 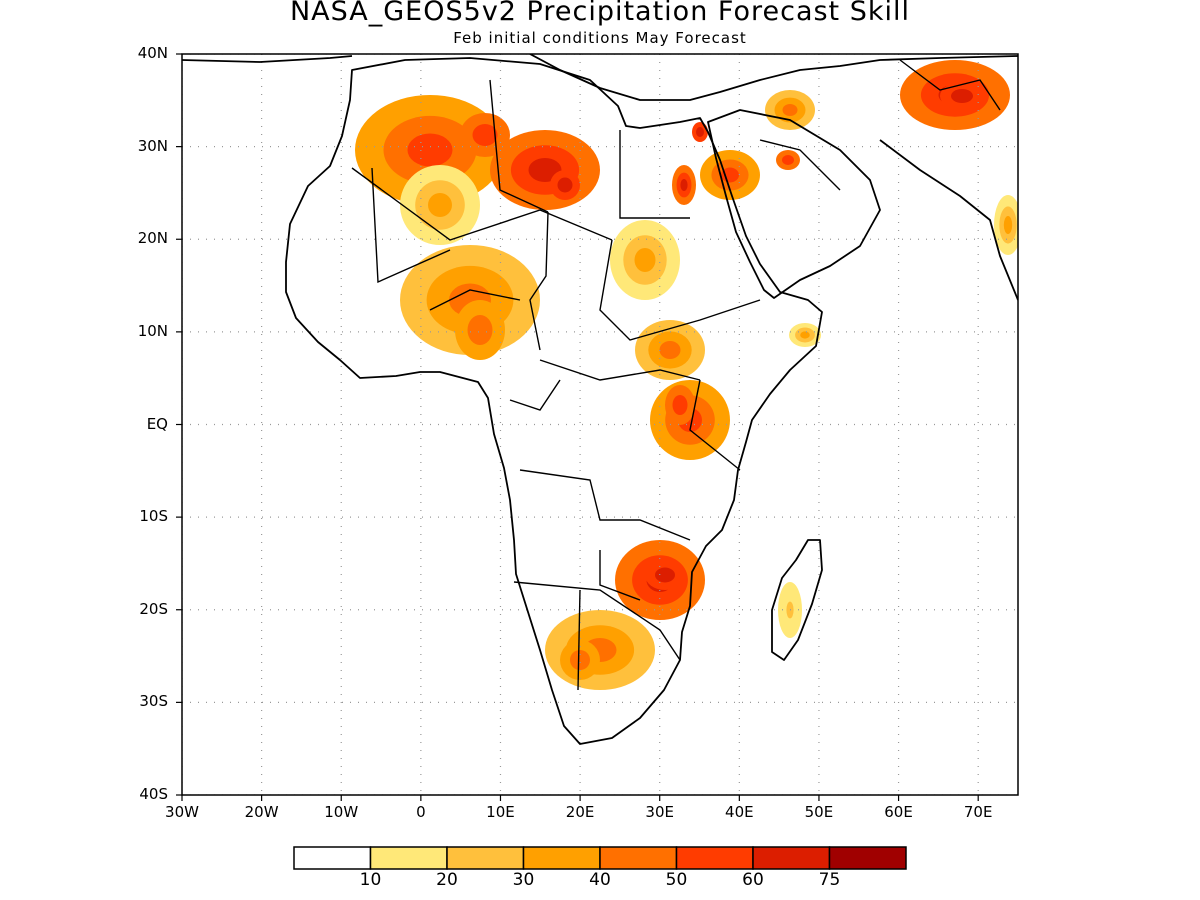 I want to click on lat-label: 10N, so click(x=152, y=330).